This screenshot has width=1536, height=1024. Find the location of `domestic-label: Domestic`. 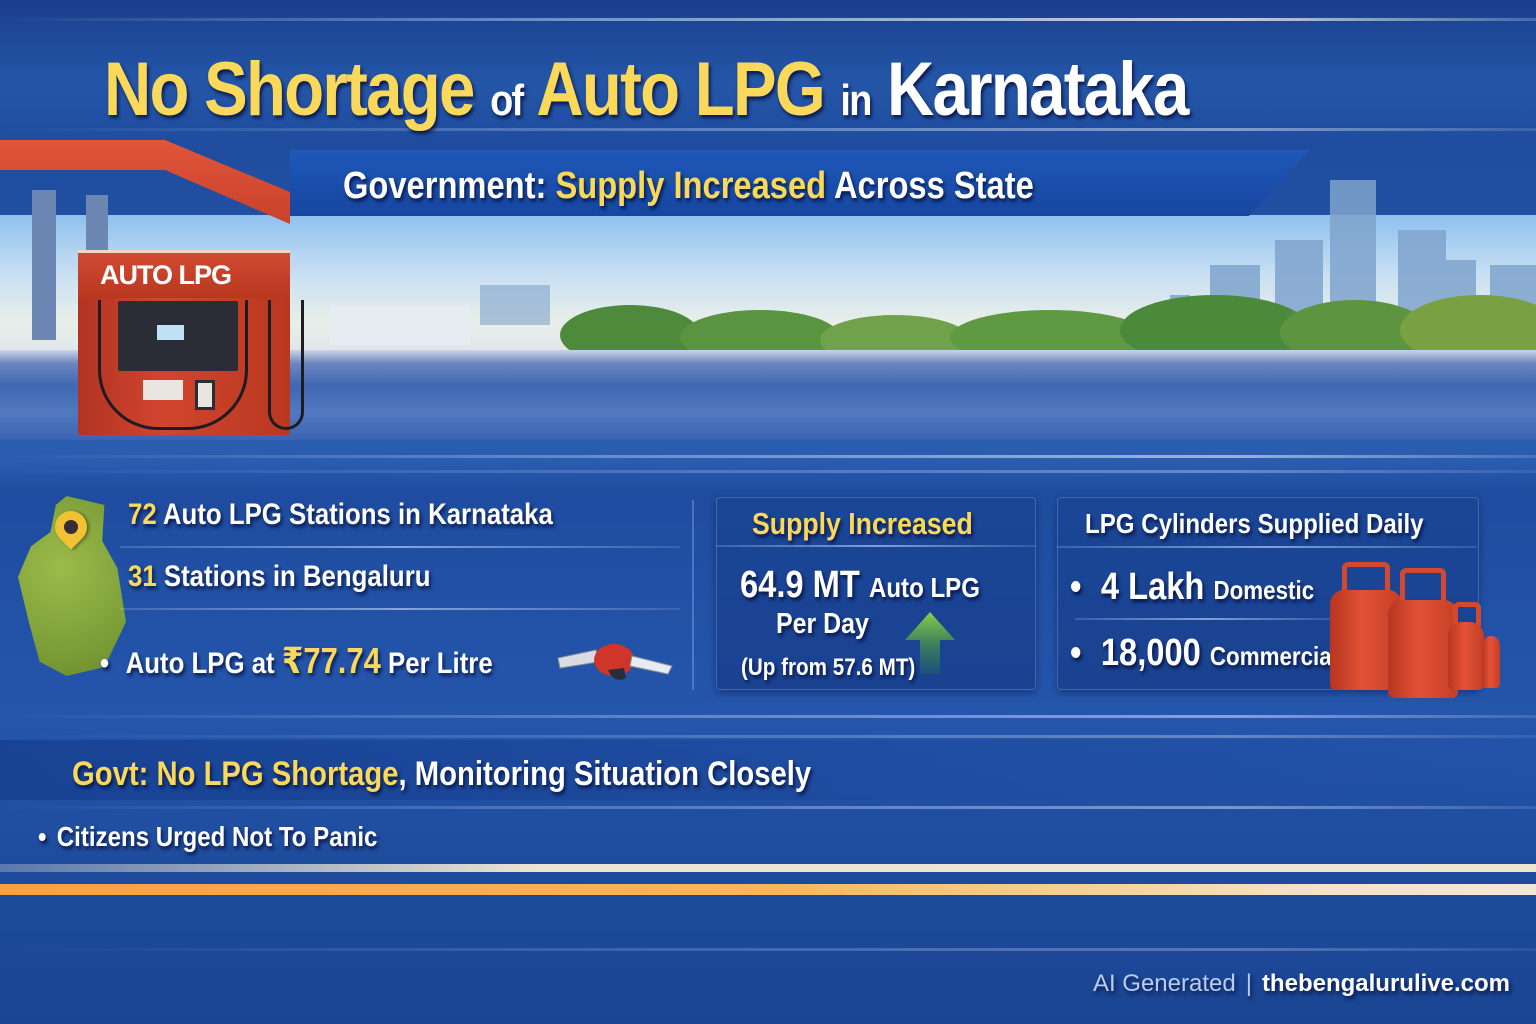

domestic-label: Domestic is located at coordinates (1264, 590).